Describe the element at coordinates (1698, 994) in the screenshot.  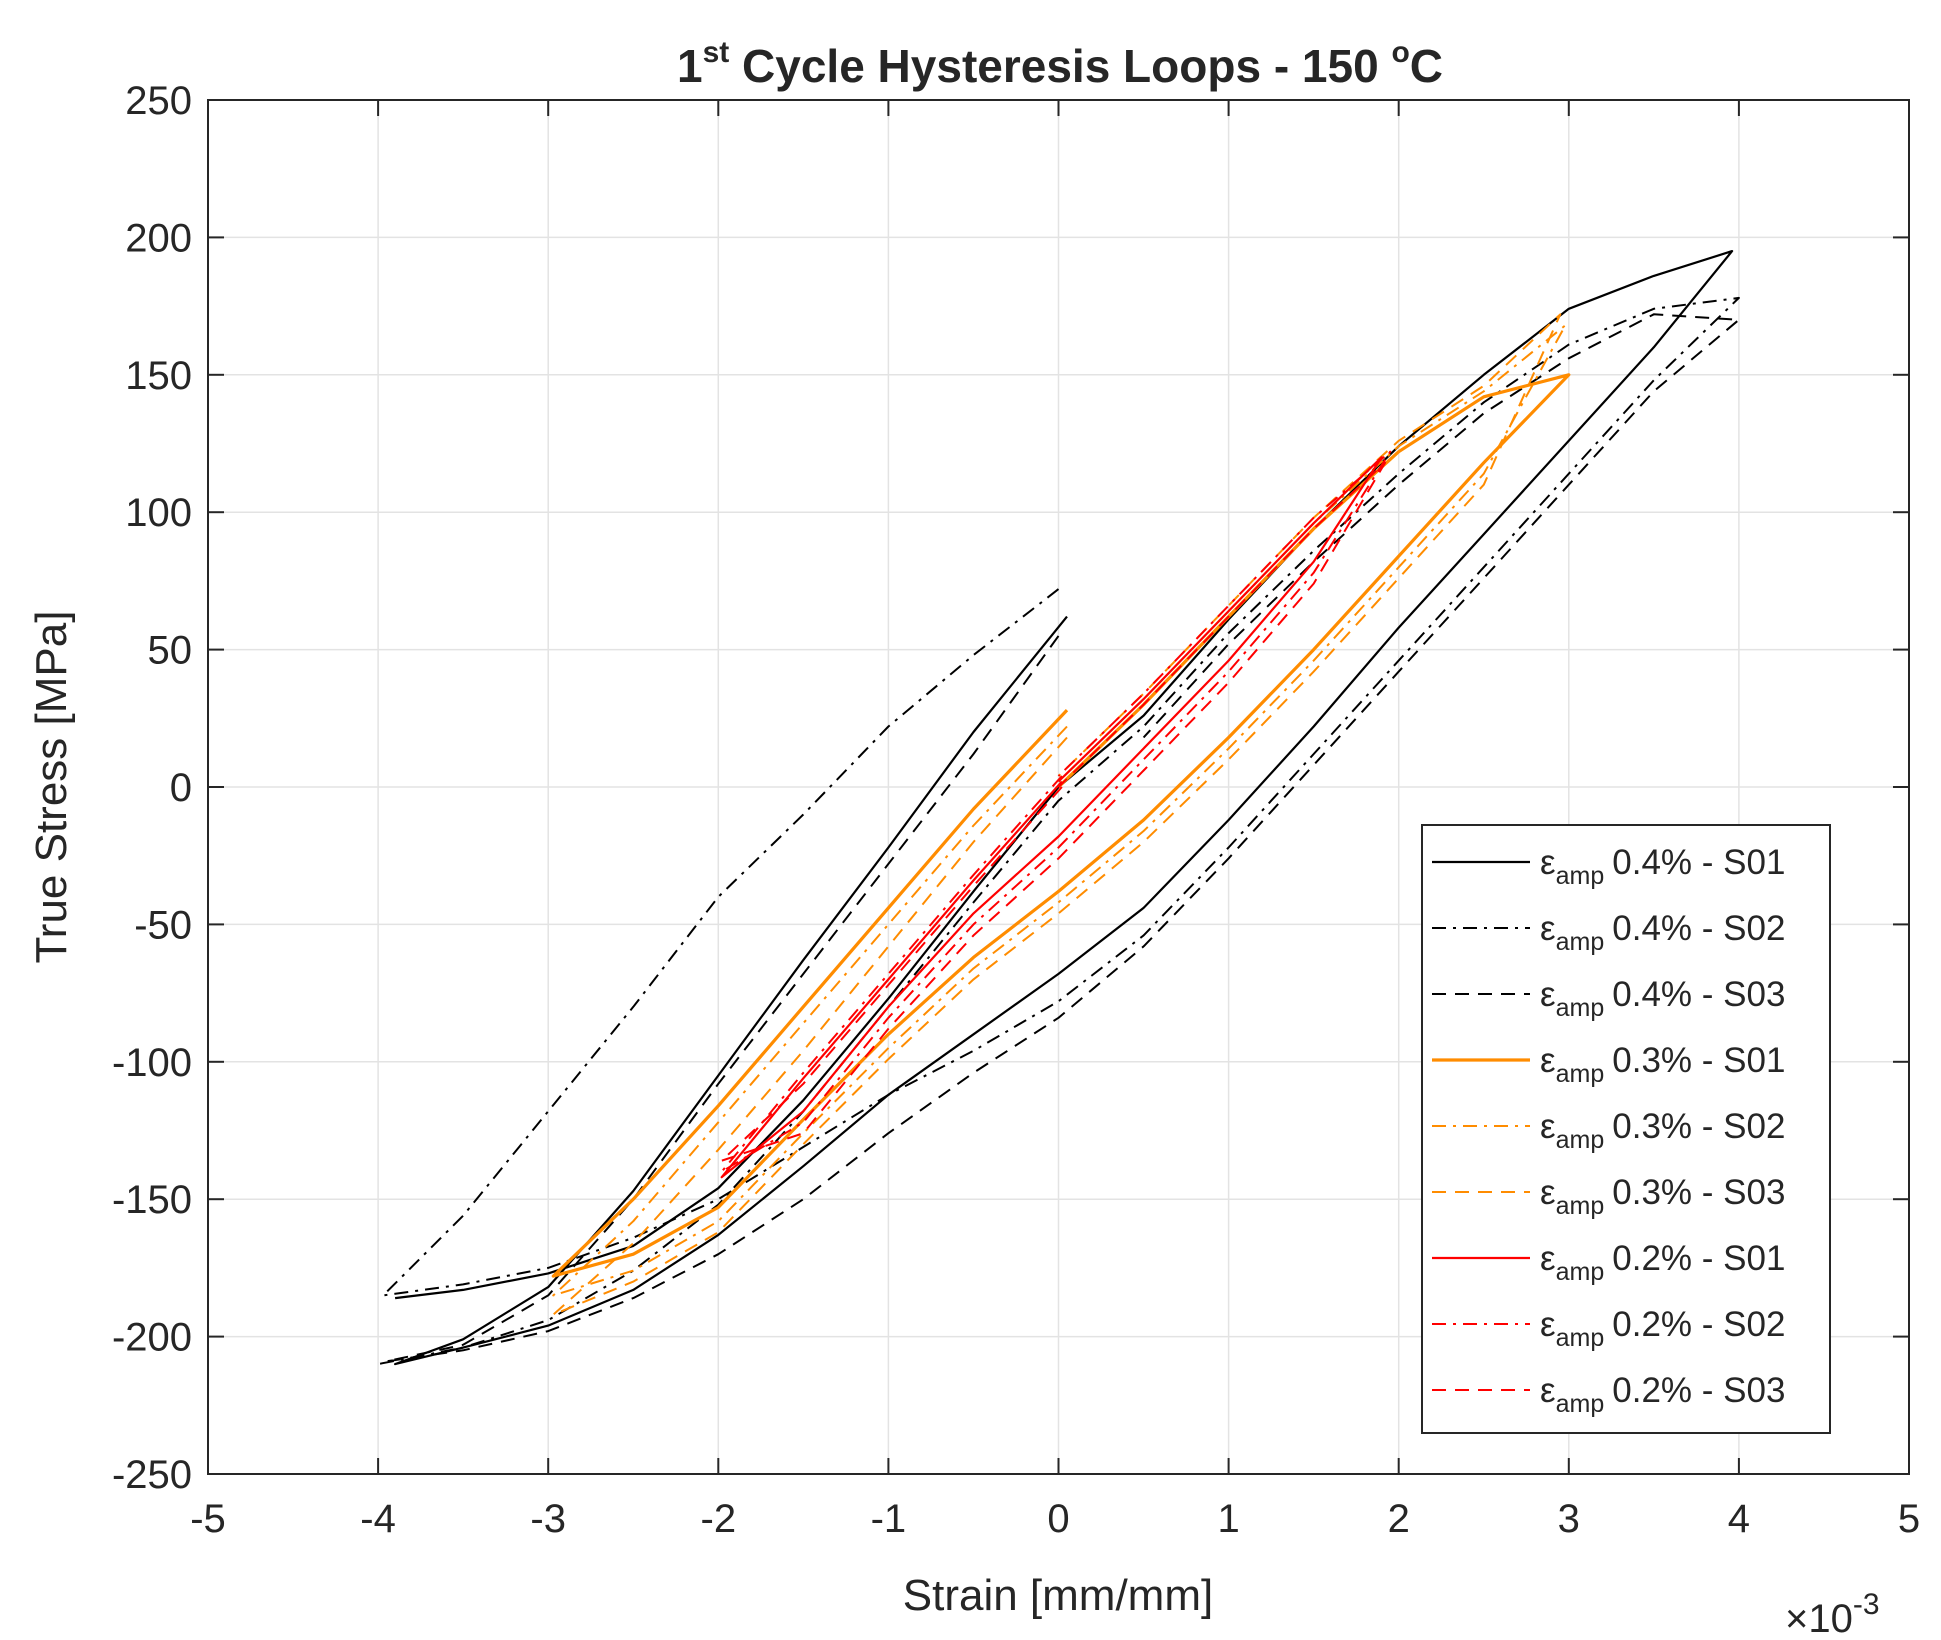
I see `legend-label: 0.4% - S03` at that location.